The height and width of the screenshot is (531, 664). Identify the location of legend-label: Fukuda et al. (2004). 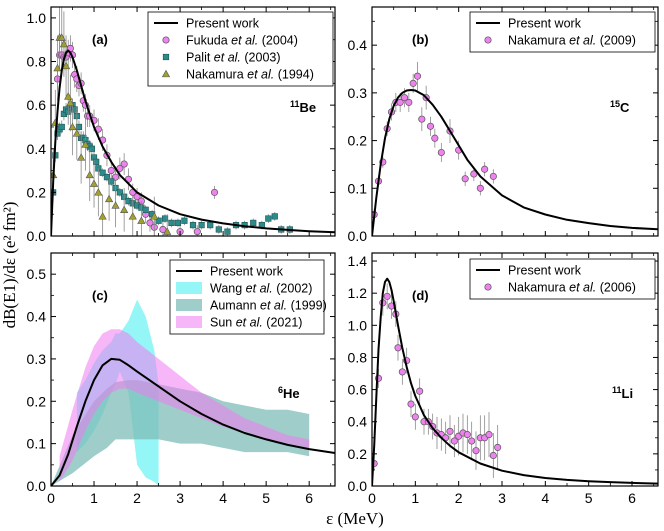
(242, 41).